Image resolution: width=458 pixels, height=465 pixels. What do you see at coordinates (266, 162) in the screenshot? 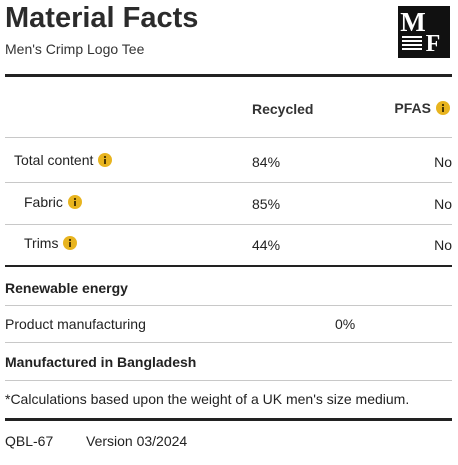
I see `cell: 84%` at bounding box center [266, 162].